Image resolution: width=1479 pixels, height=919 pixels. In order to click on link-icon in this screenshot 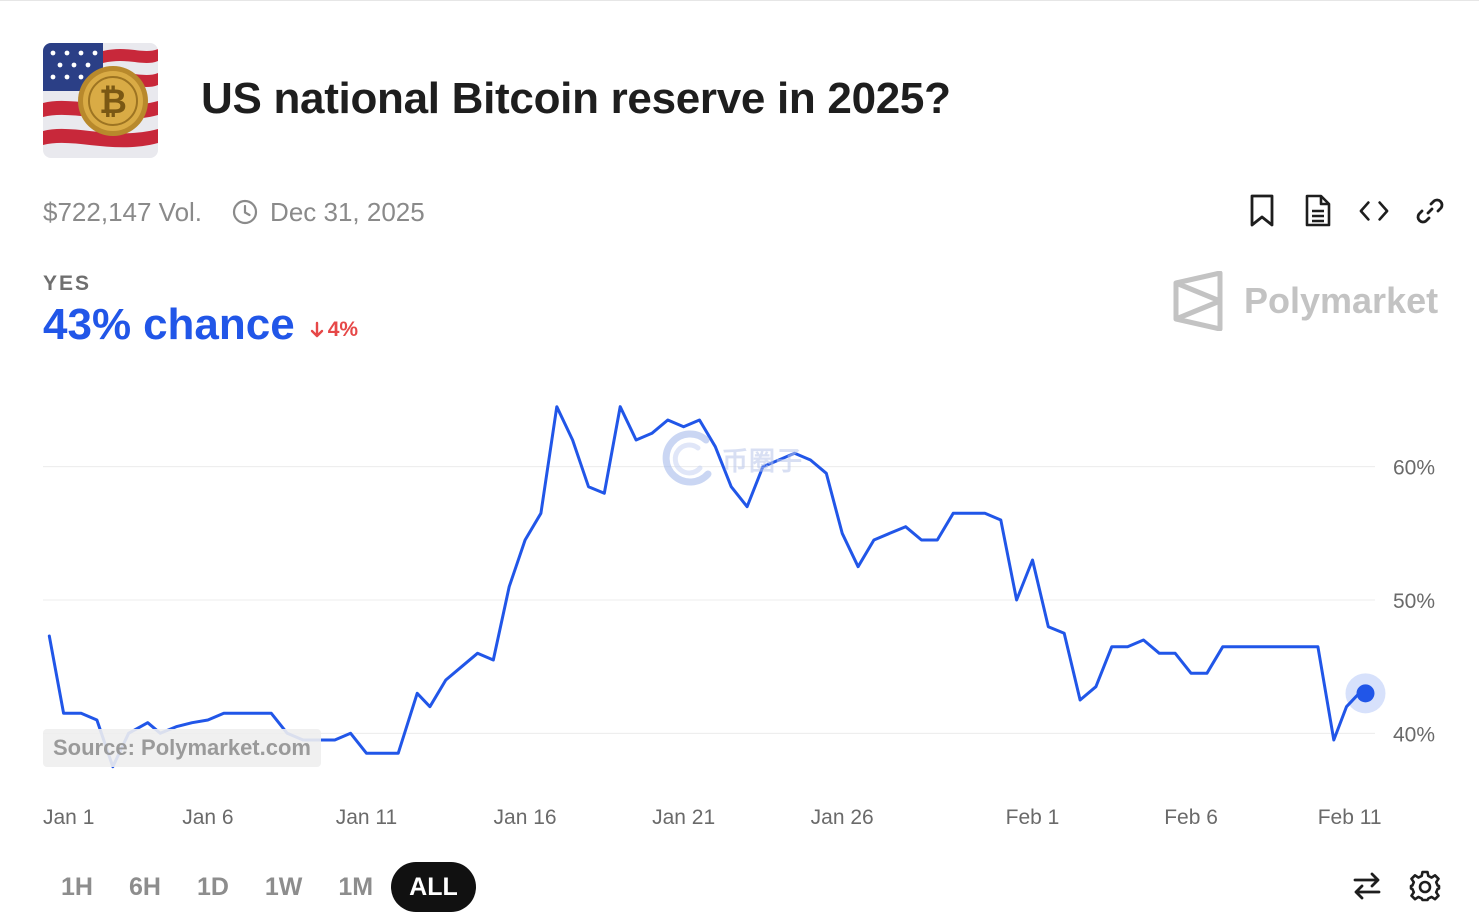, I will do `click(1430, 211)`.